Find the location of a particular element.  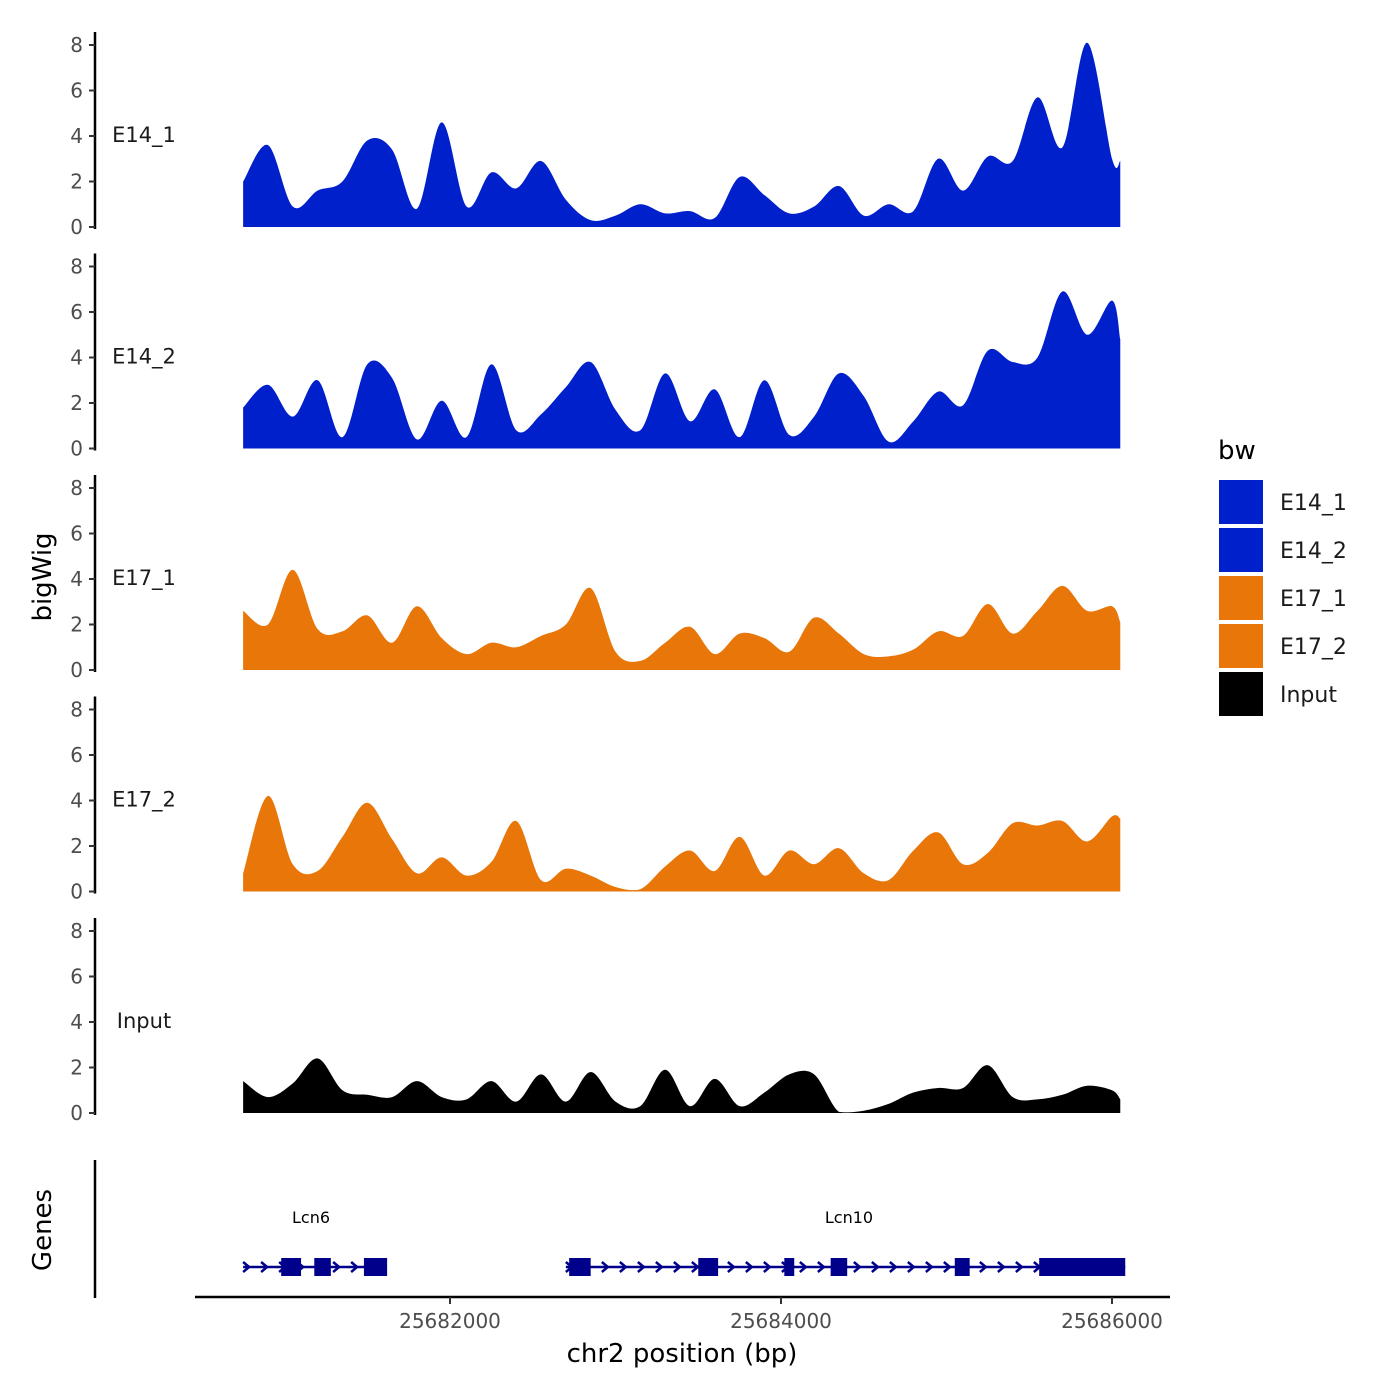

track-E17_2: 0 2 4 6 8 E17_2 is located at coordinates (595, 800).